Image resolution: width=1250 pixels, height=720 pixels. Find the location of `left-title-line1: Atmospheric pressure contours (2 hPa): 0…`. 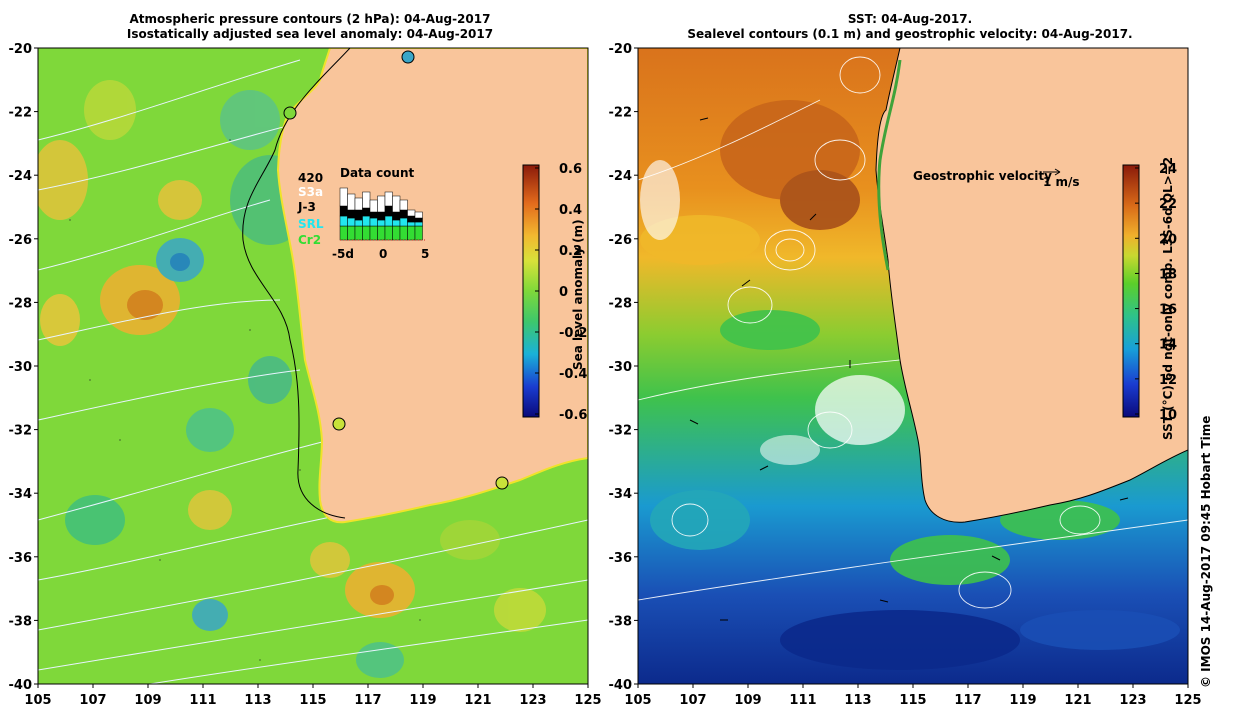

left-title-line1: Atmospheric pressure contours (2 hPa): 0… is located at coordinates (310, 19).